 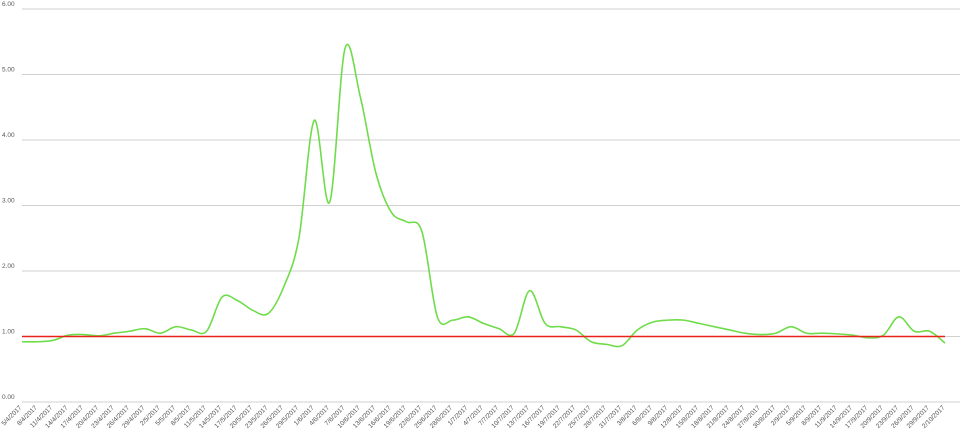 What do you see at coordinates (8, 4) in the screenshot?
I see `y-tick-label: 6.00` at bounding box center [8, 4].